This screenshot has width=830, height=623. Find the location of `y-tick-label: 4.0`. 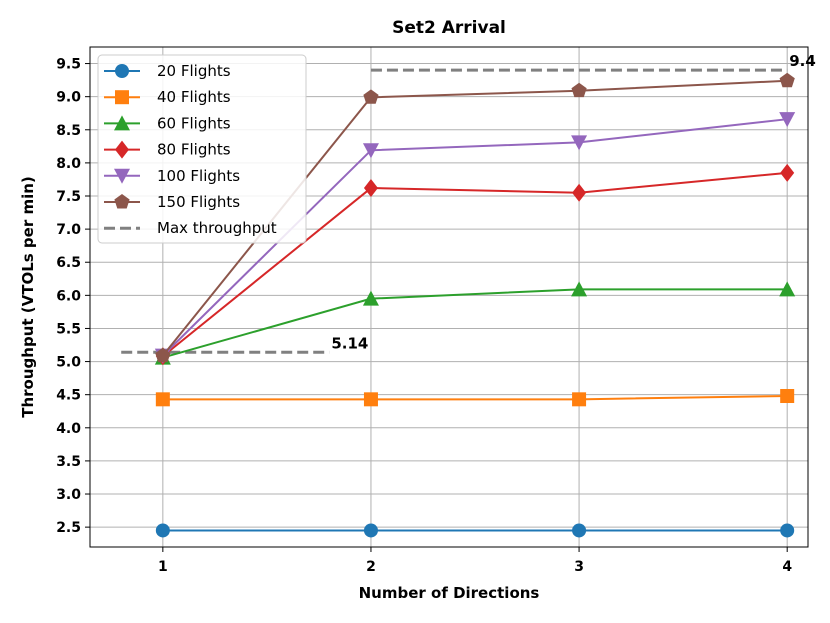

y-tick-label: 4.0 is located at coordinates (68, 429).